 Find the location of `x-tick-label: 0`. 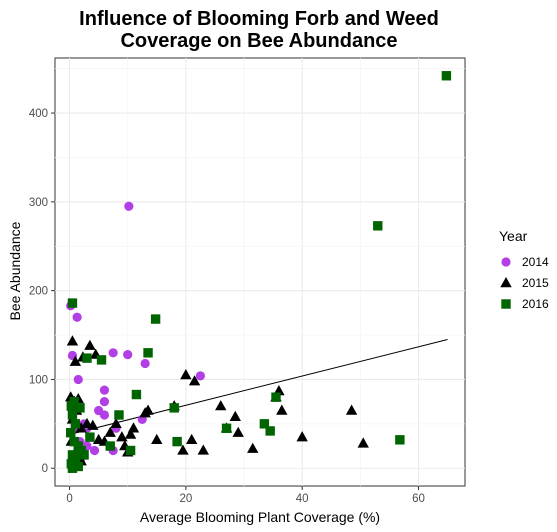

x-tick-label: 0 is located at coordinates (69, 499).